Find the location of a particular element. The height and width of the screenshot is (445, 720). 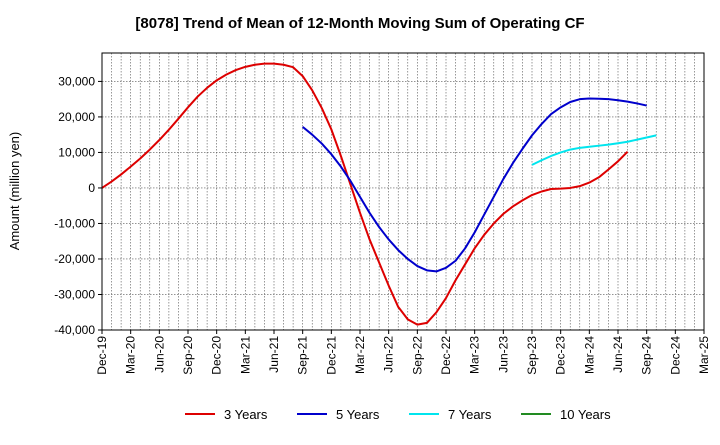

y-tick-label: -40,000 is located at coordinates (74, 330).